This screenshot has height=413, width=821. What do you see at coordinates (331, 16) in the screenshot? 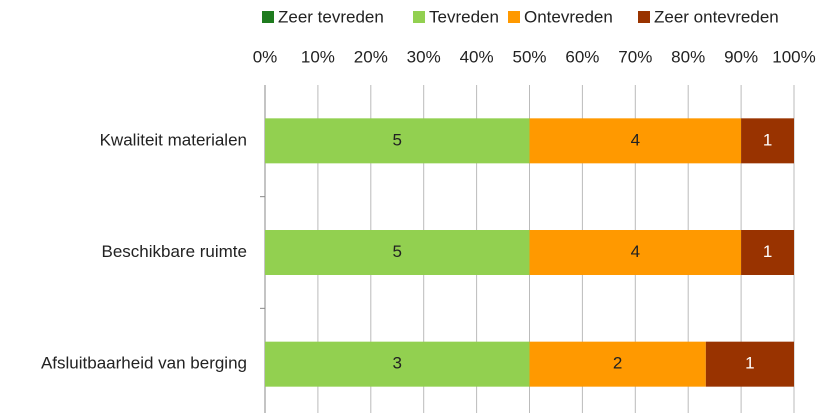
I see `legend-label: Zeer tevreden` at bounding box center [331, 16].